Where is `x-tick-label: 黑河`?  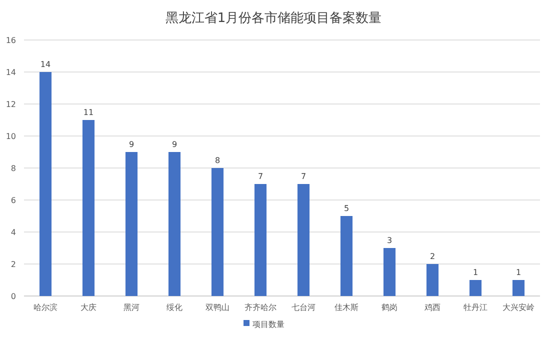 x-tick-label: 黑河 is located at coordinates (132, 307).